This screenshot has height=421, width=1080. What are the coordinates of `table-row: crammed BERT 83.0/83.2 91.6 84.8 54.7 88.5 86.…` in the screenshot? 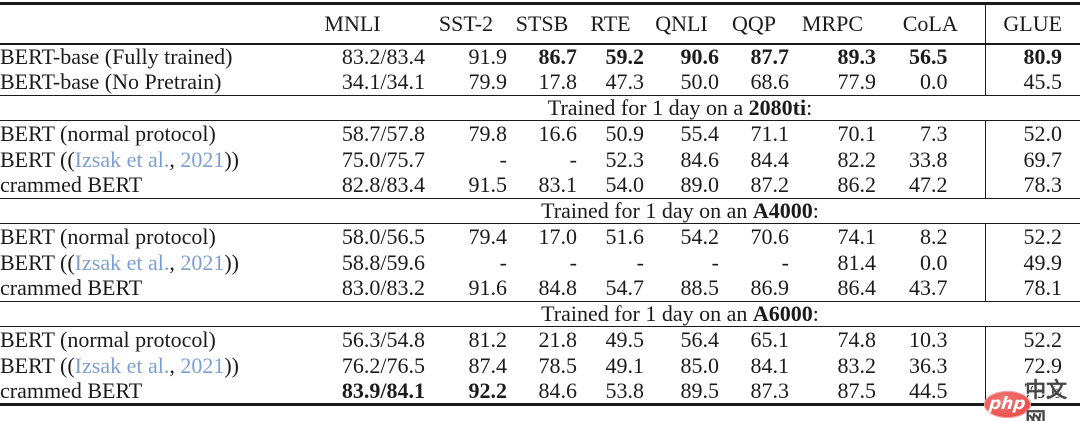 It's located at (540, 288).